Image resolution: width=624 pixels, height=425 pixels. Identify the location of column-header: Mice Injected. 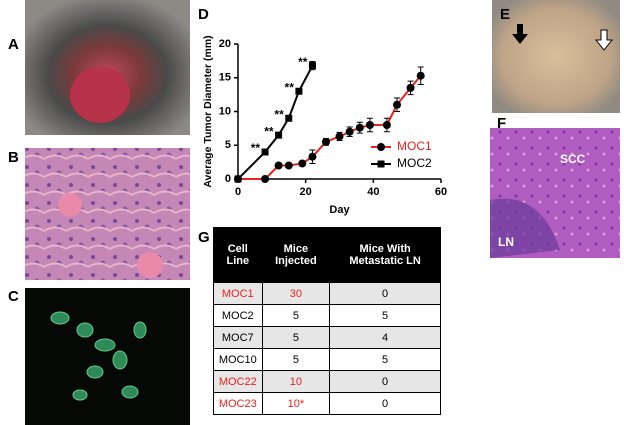
(296, 255).